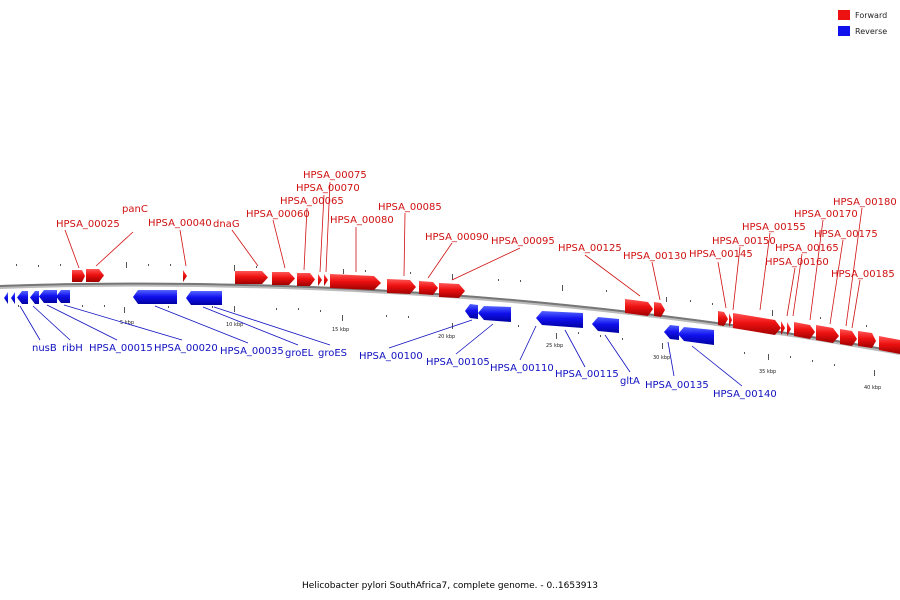 The width and height of the screenshot is (900, 600). I want to click on scale-label: 10 kbp, so click(234, 325).